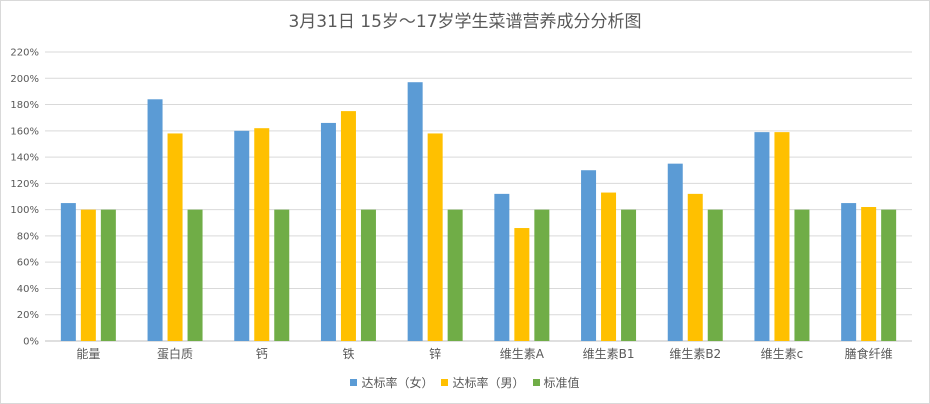  I want to click on y-tick-label: 140%, so click(24, 158).